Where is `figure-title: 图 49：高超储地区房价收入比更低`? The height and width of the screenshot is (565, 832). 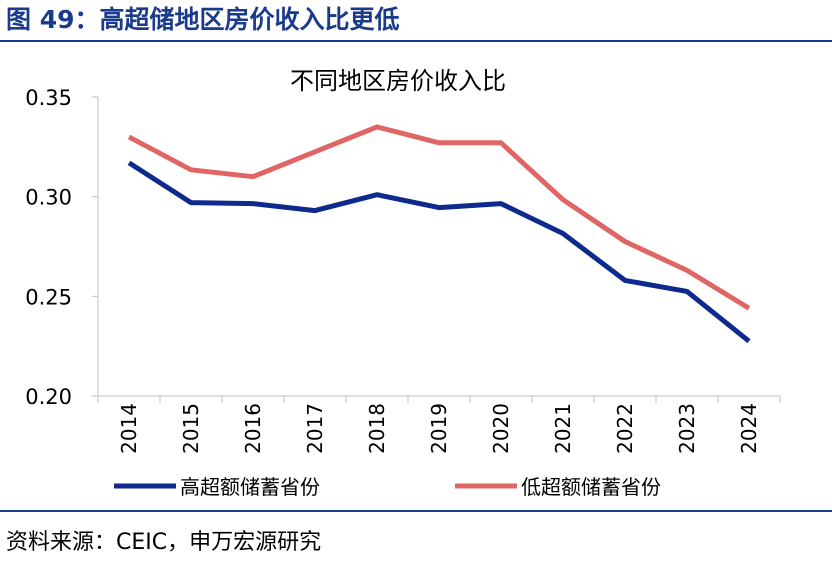
figure-title: 图 49：高超储地区房价收入比更低 is located at coordinates (203, 19).